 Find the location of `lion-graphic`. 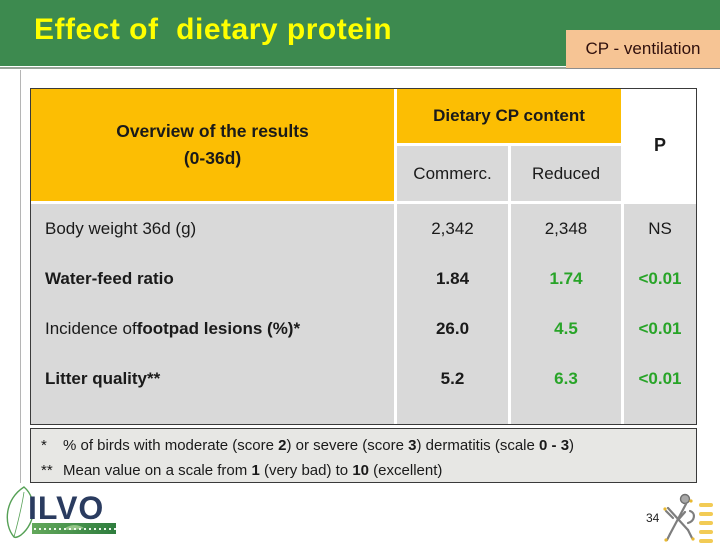

lion-graphic is located at coordinates (679, 517).